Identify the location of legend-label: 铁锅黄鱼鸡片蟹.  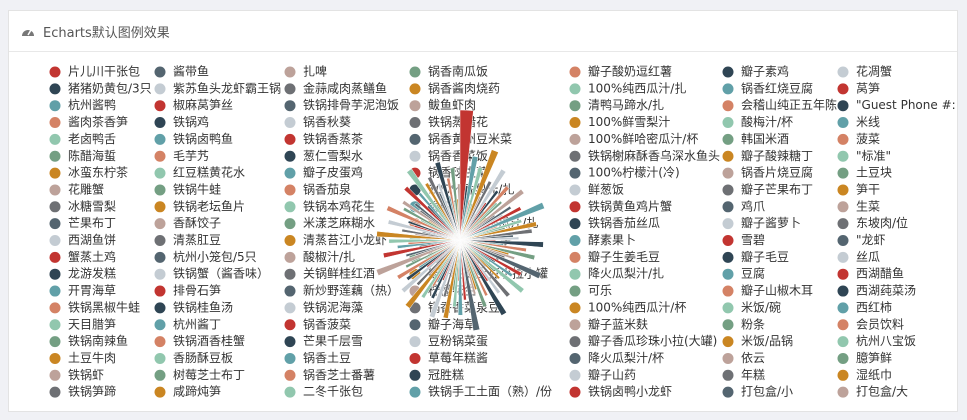
(630, 205).